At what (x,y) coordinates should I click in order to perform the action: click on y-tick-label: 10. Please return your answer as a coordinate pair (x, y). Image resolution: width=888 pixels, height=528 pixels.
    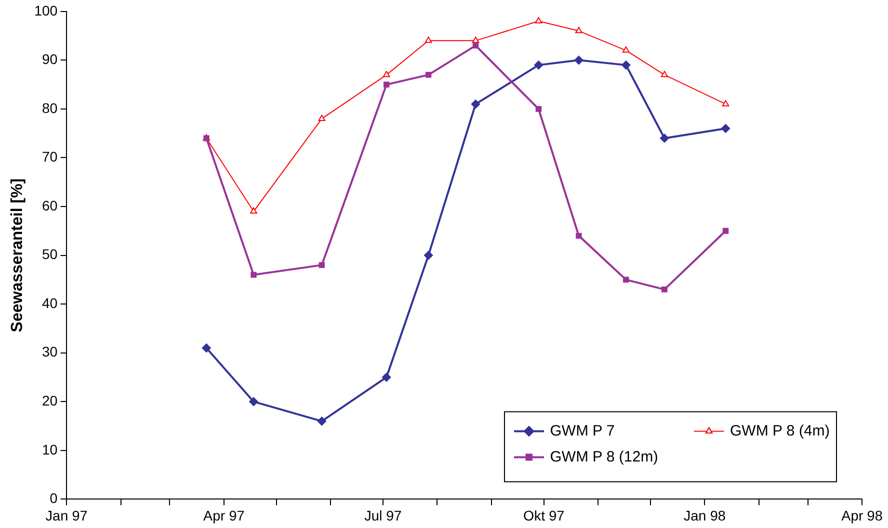
    Looking at the image, I should click on (50, 449).